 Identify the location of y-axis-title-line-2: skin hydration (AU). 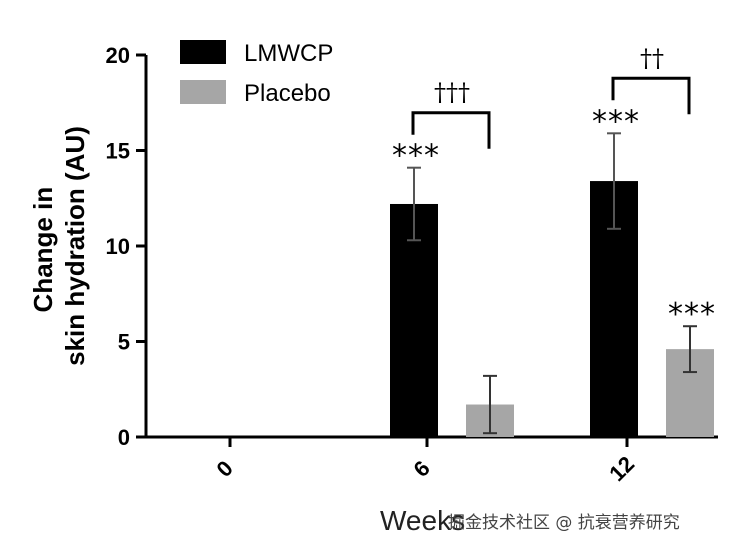
(75, 246).